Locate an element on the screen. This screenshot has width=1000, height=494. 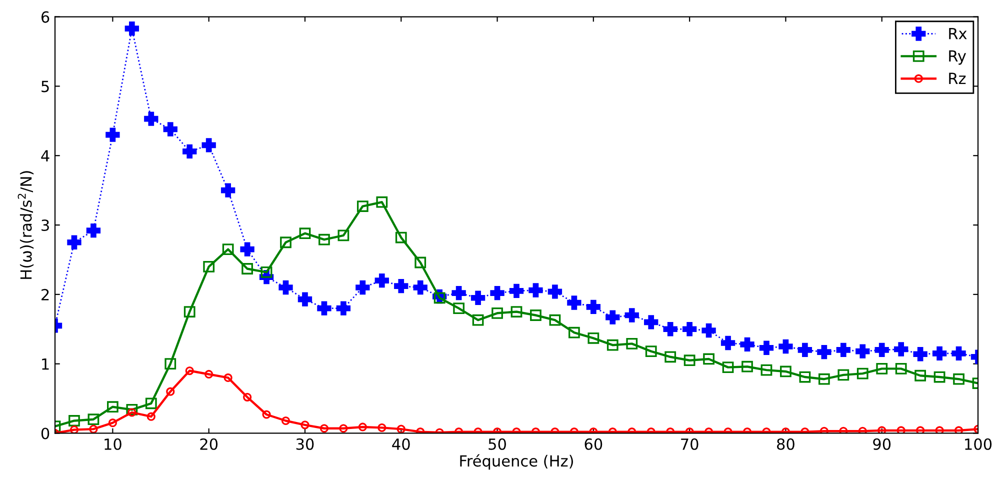
y-tick-label: 2 is located at coordinates (45, 294).